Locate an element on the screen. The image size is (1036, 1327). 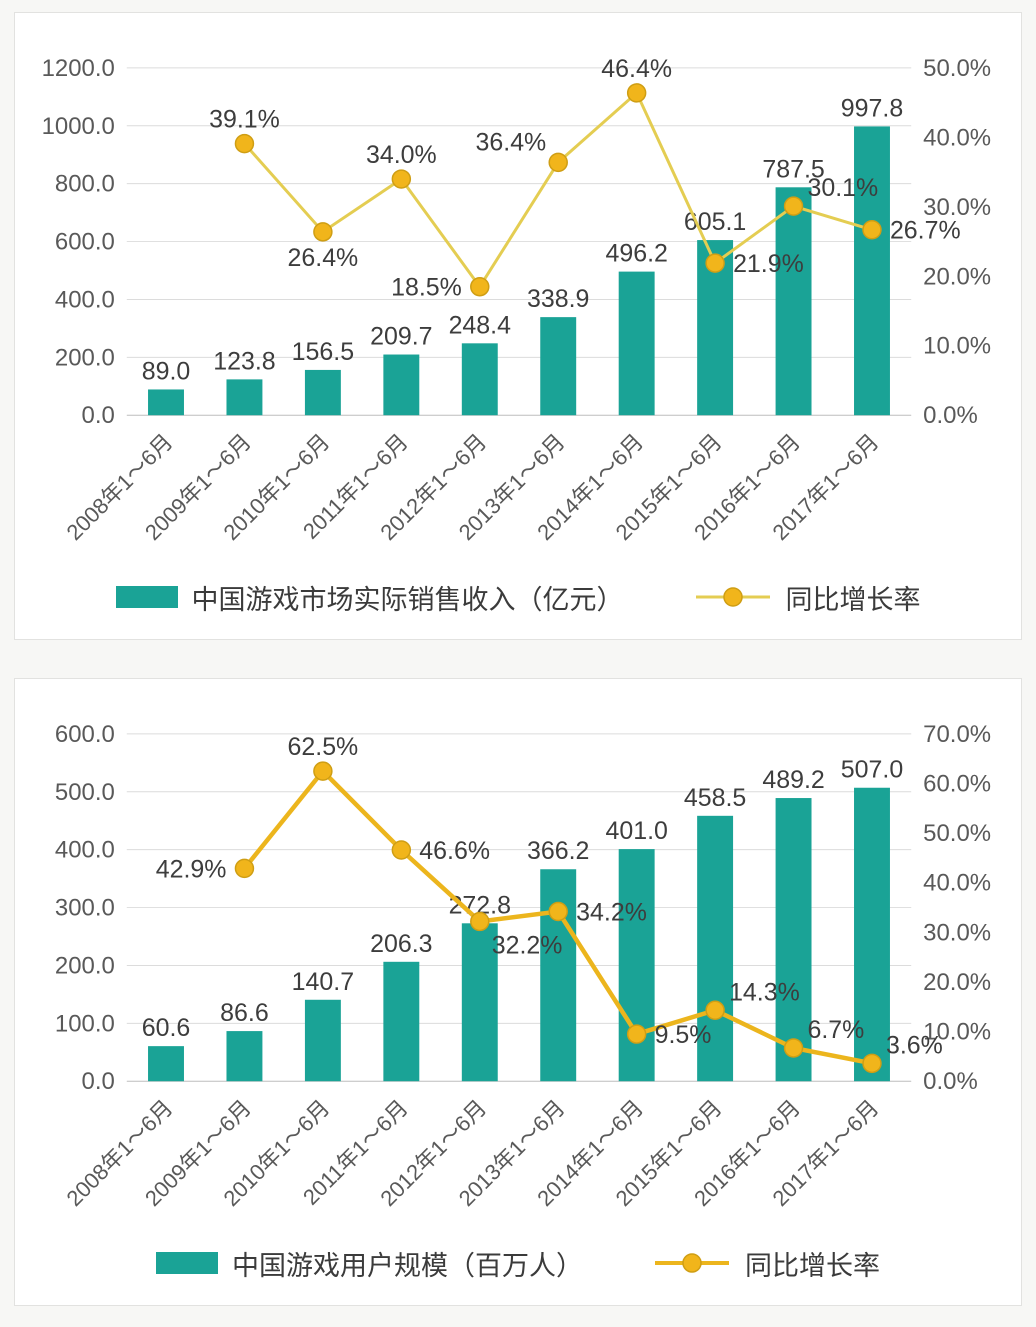
svg-text: 997.8 is located at coordinates (872, 108).